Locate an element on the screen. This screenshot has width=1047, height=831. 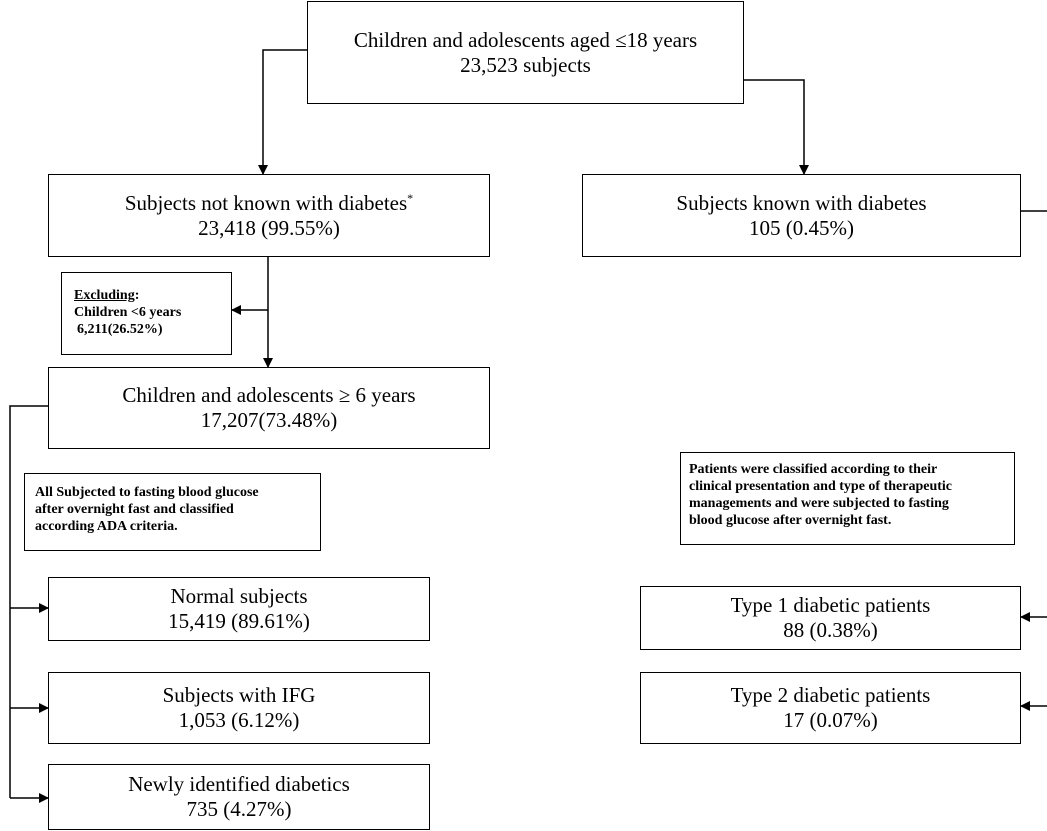
type1-title: Type 1 diabetic patients is located at coordinates (830, 605).